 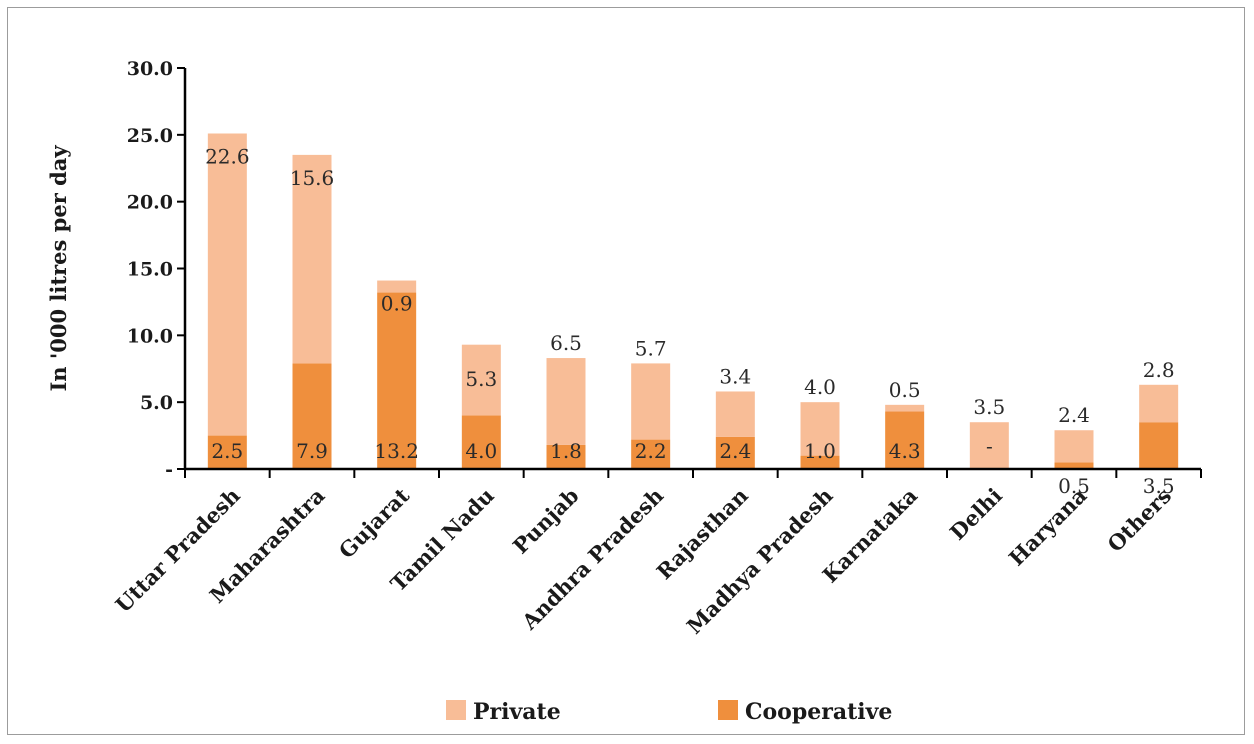 I want to click on value-label-private-delhi: 3.5, so click(x=989, y=407).